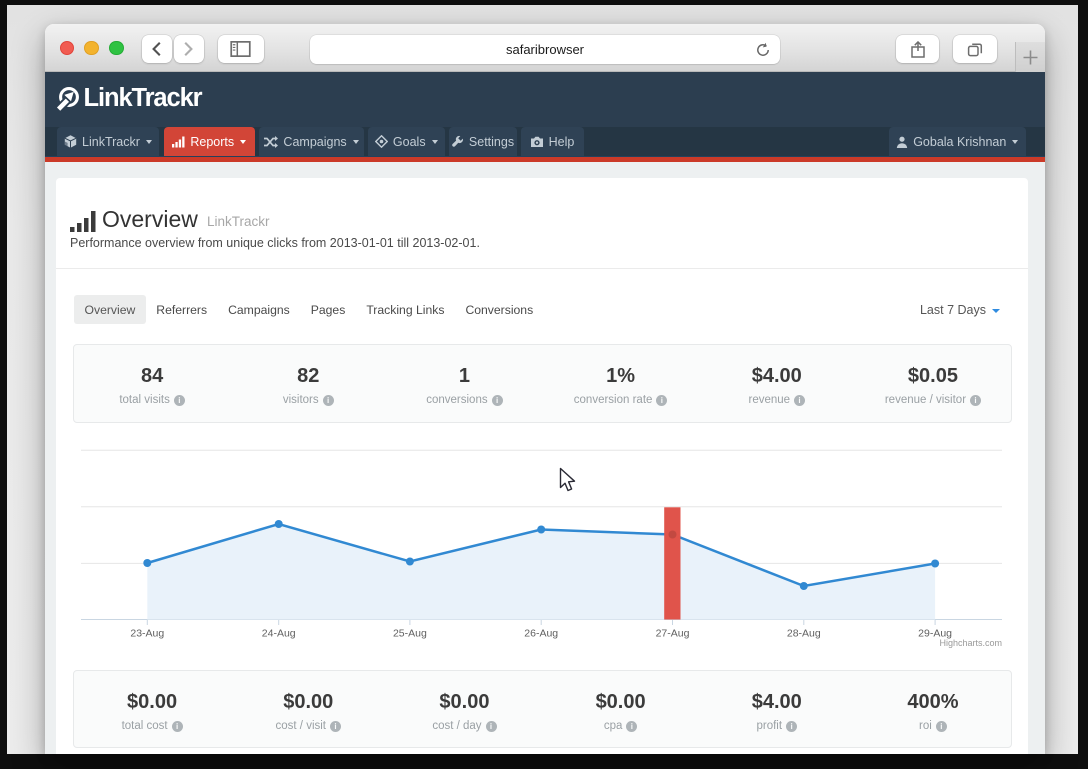 The height and width of the screenshot is (769, 1088). I want to click on svg-text: 23-Aug, so click(147, 634).